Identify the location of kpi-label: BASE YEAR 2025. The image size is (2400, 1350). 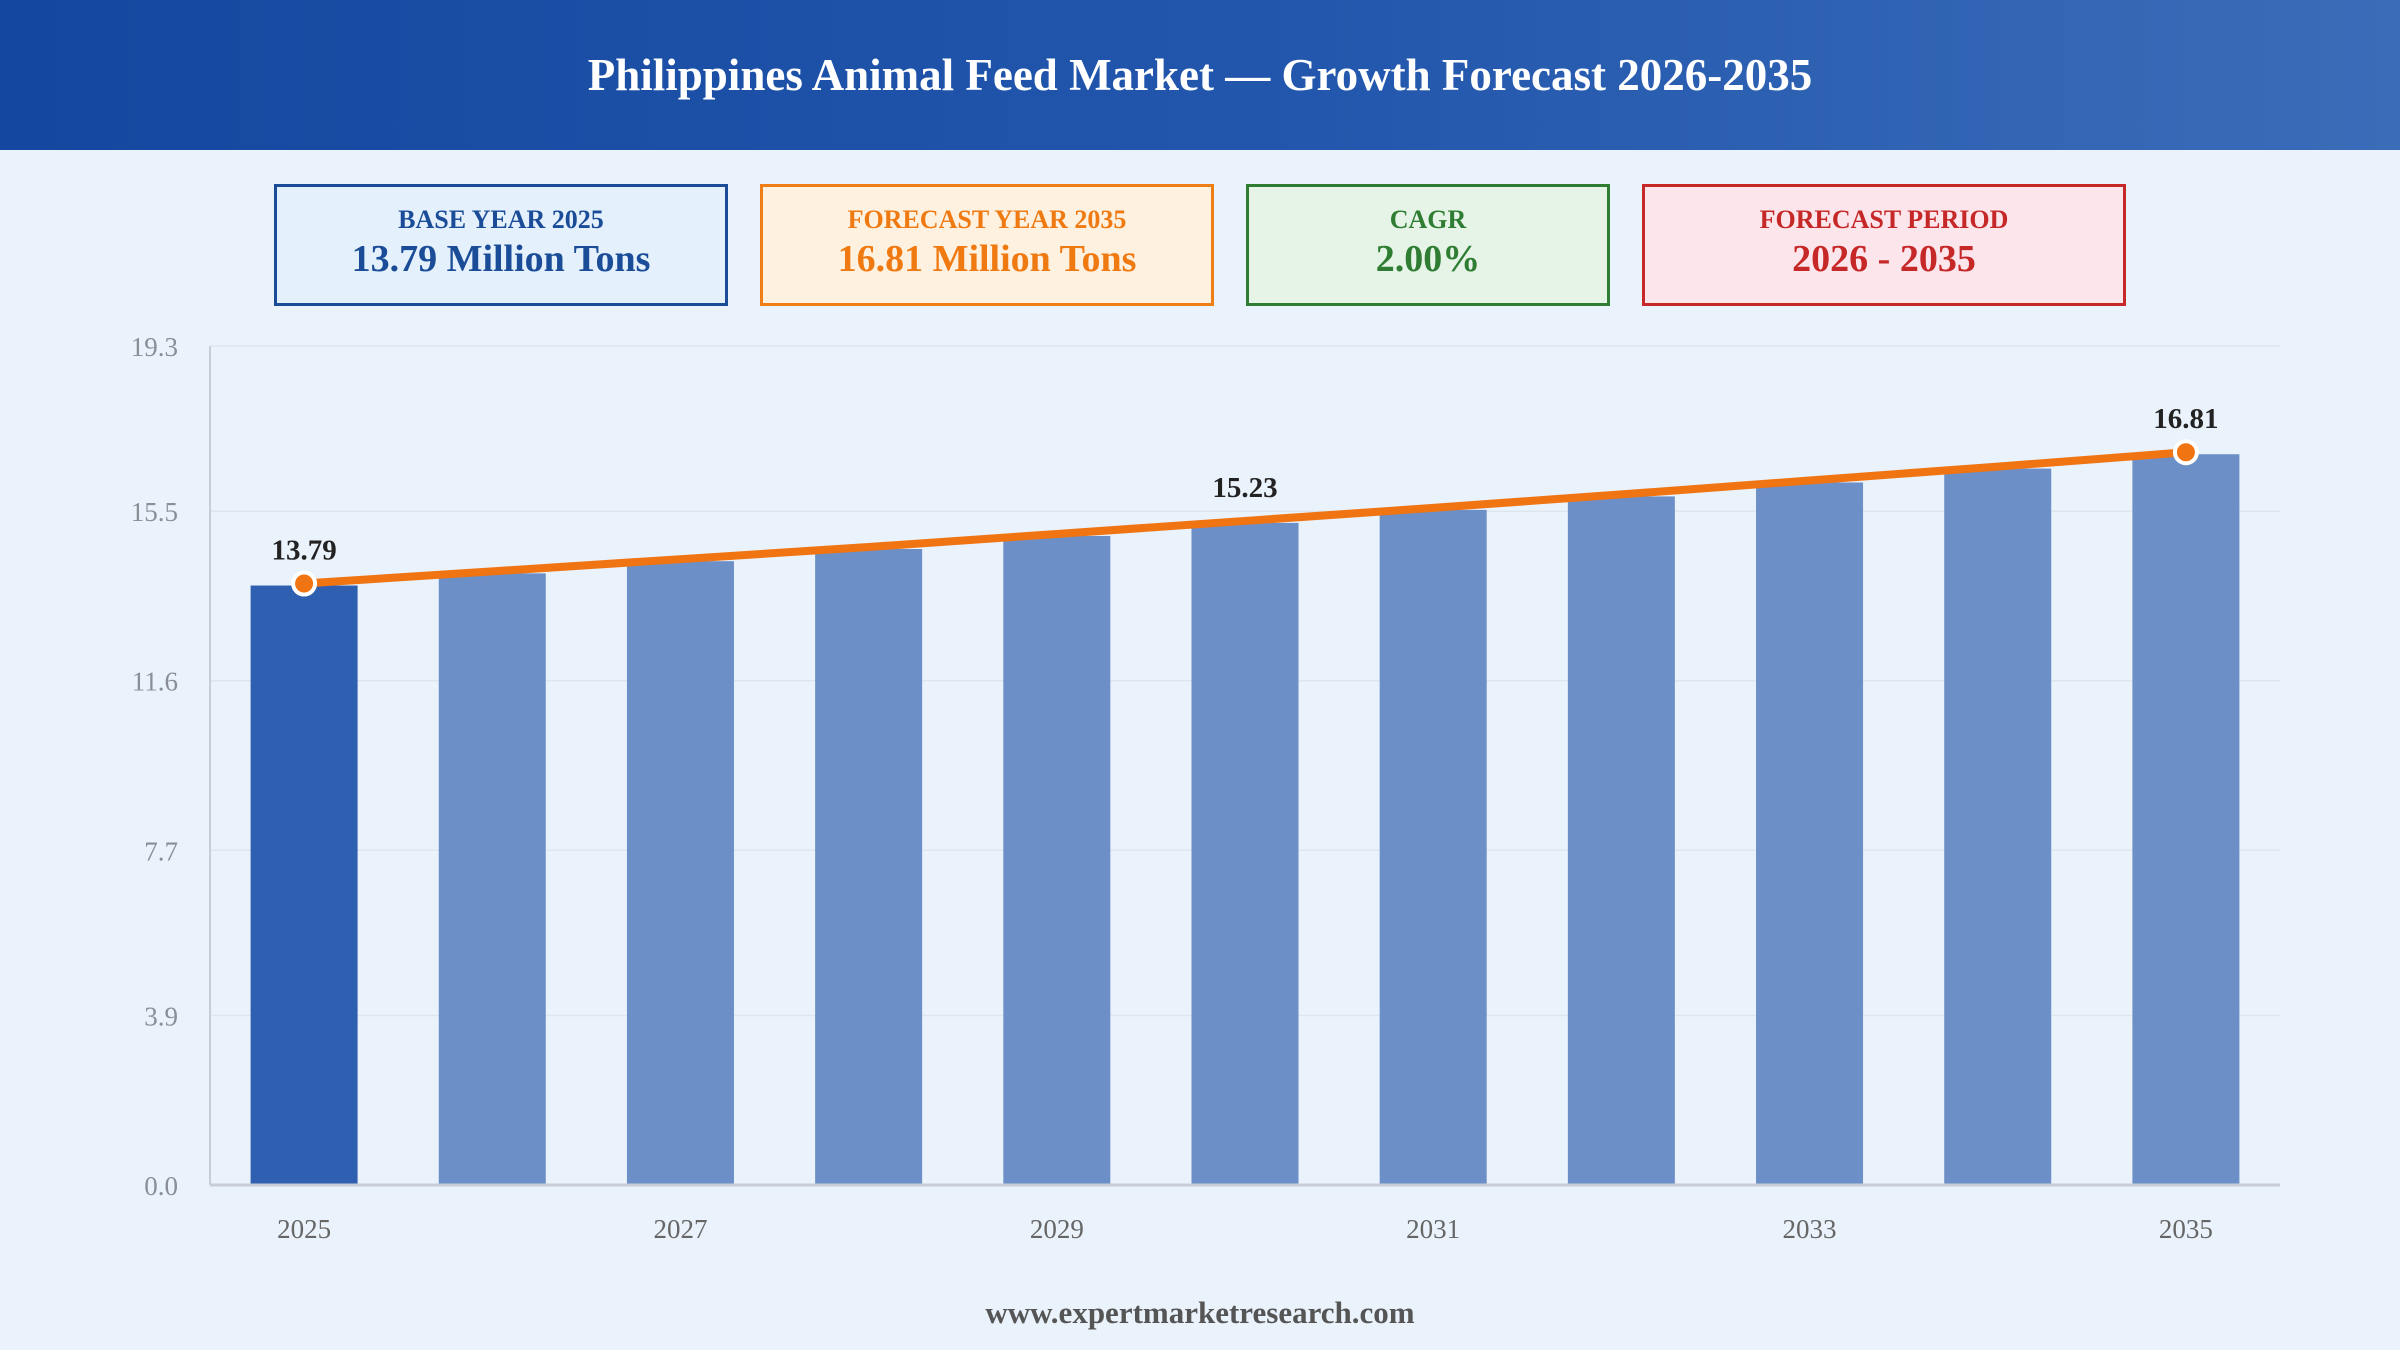
(501, 220).